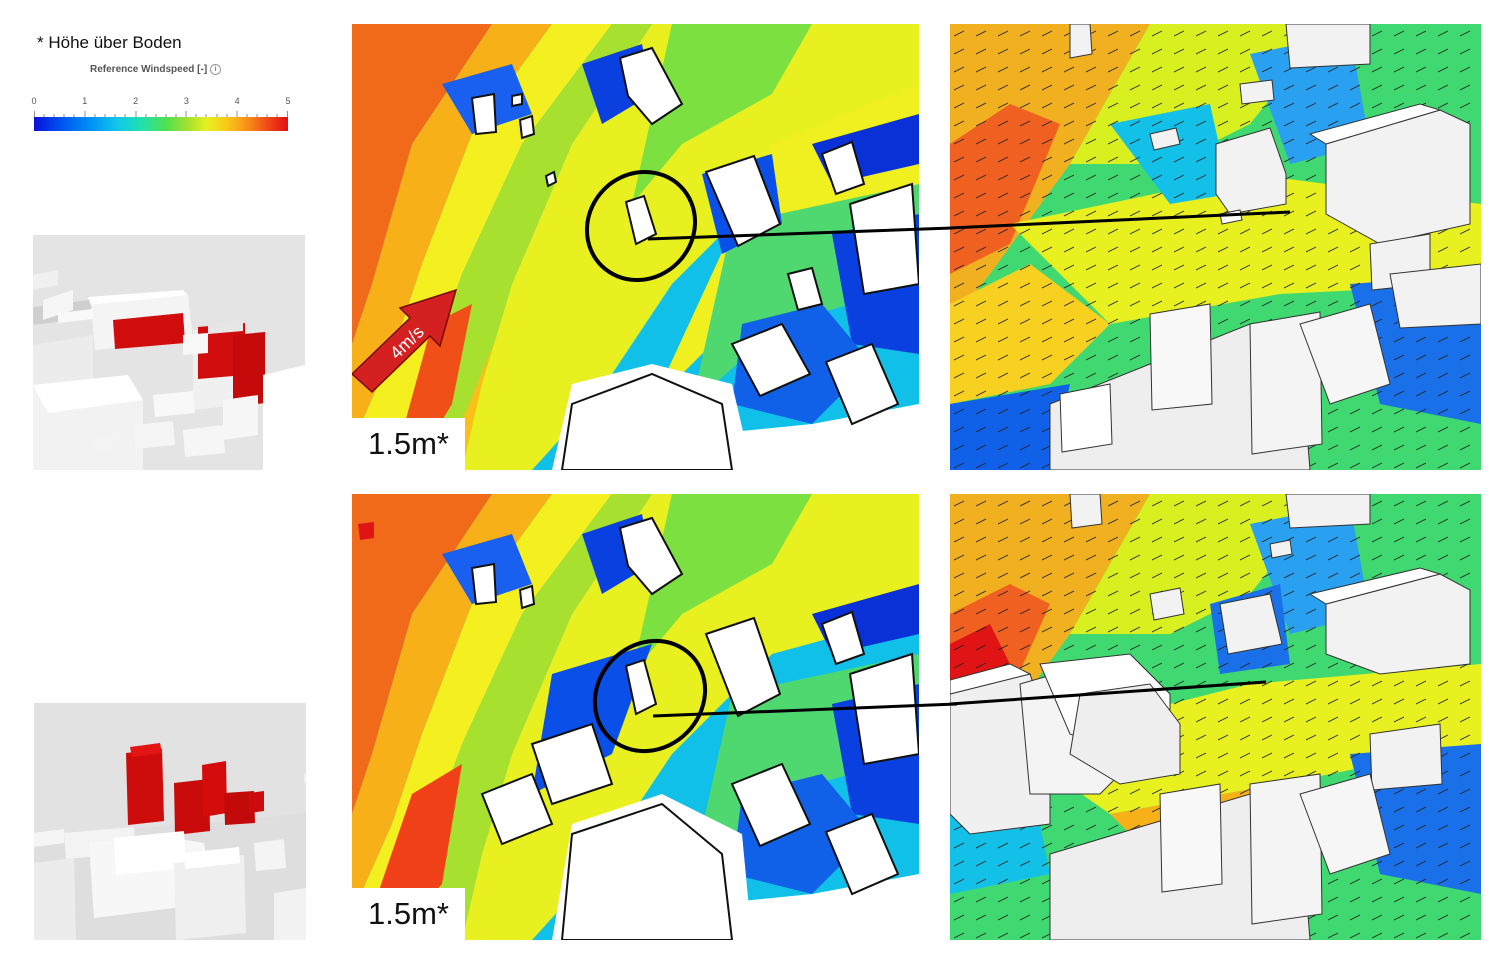  What do you see at coordinates (161, 102) in the screenshot?
I see `legend-ticks: 0 1 2 3 4 5` at bounding box center [161, 102].